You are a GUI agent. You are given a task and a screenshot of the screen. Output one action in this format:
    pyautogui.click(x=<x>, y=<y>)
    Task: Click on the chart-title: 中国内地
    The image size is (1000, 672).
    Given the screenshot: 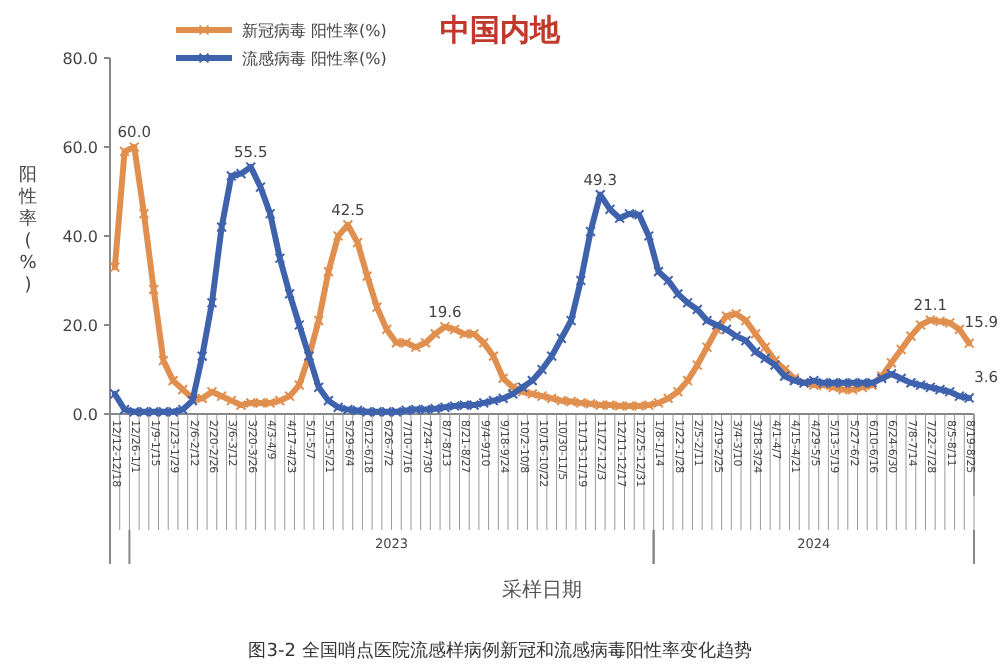 What is the action you would take?
    pyautogui.click(x=501, y=30)
    